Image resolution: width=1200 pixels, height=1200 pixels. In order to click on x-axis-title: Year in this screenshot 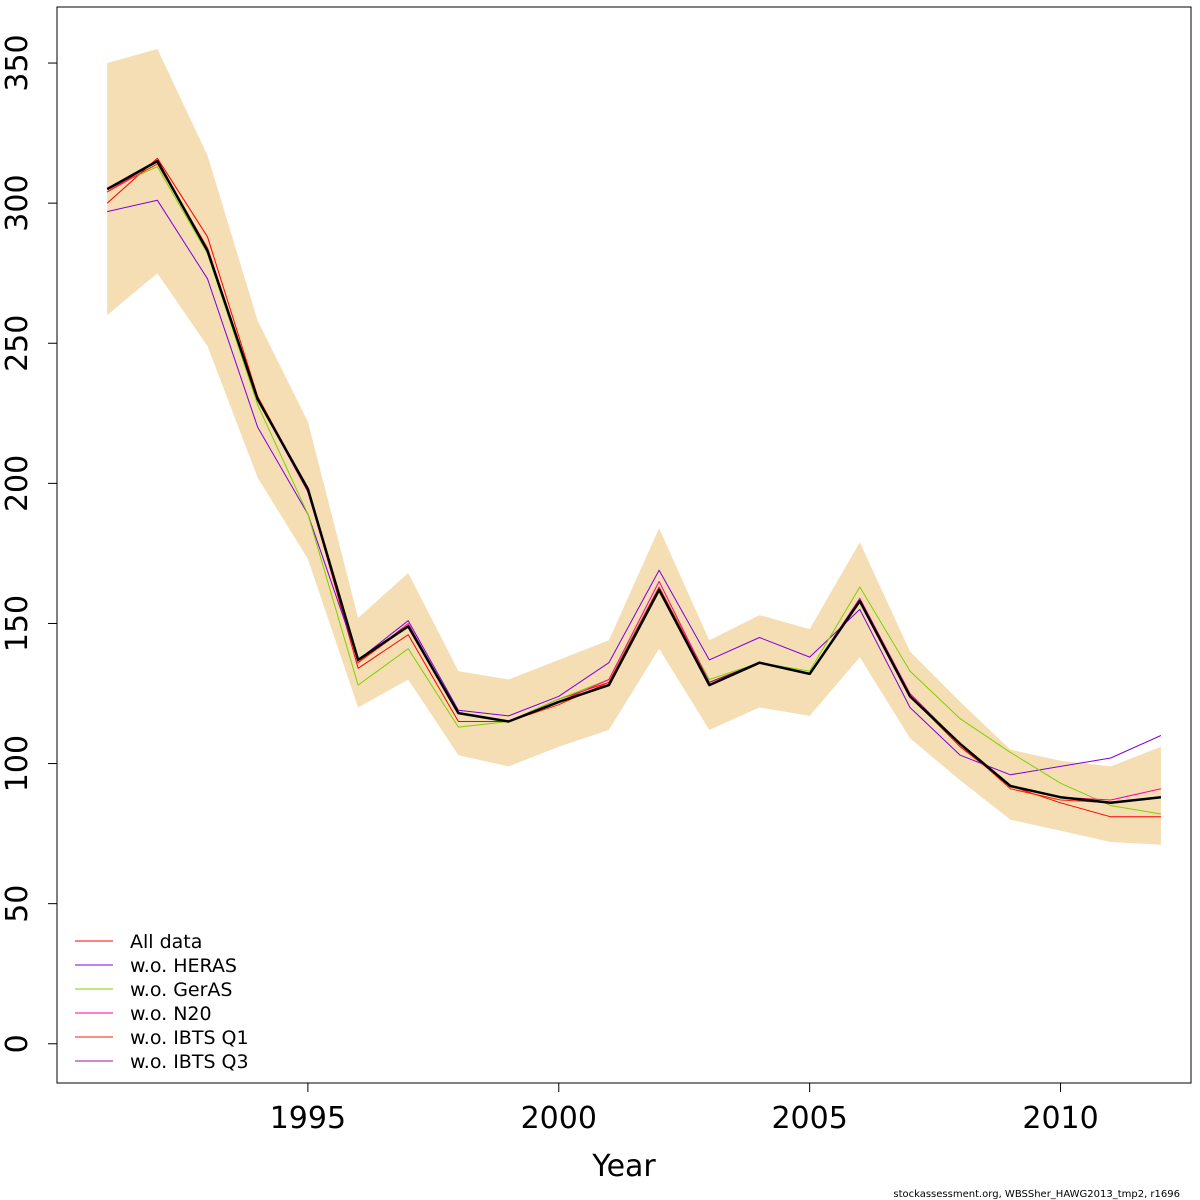, I will do `click(623, 1166)`.